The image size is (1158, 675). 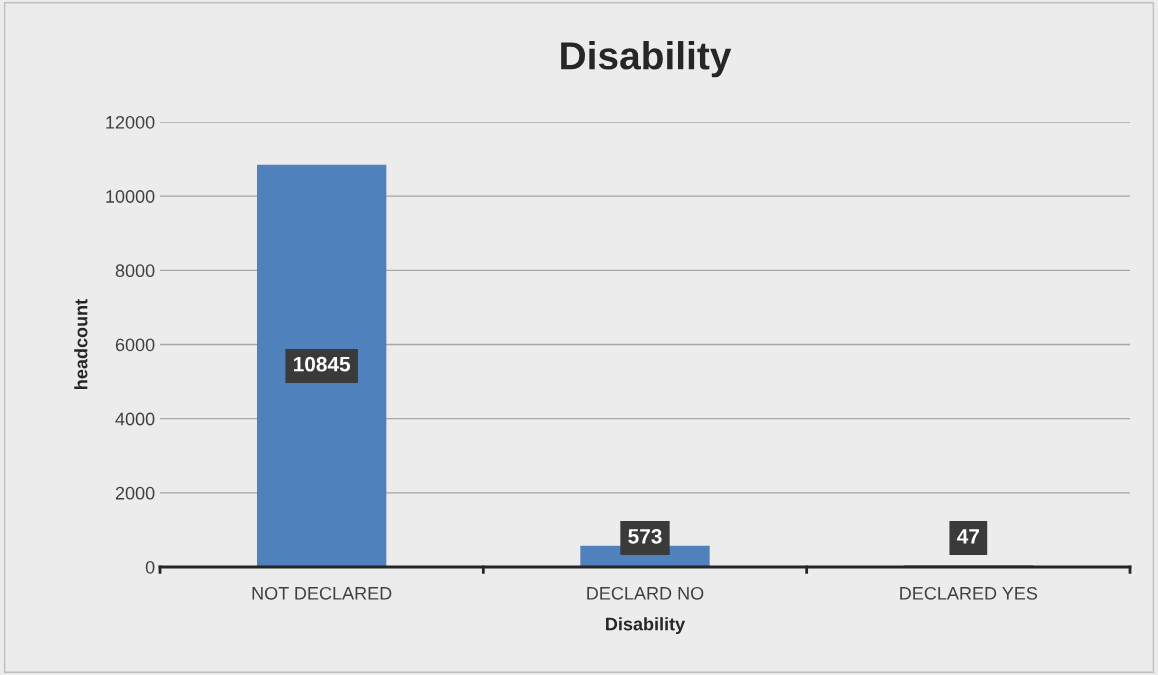 What do you see at coordinates (130, 122) in the screenshot?
I see `y-tick-label: 12000` at bounding box center [130, 122].